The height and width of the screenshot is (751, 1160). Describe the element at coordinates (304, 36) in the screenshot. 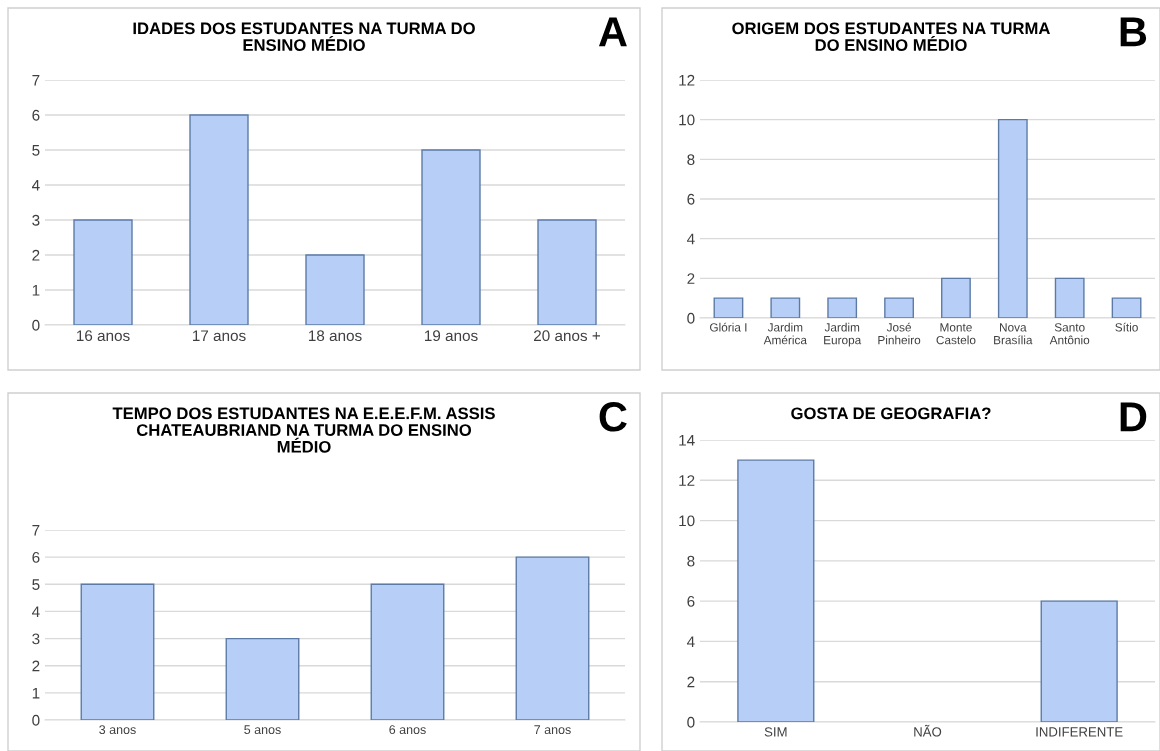

I see `chart-title: IDADES DOS ESTUDANTES NA TURMA DO ENSINO MÉDIO` at that location.